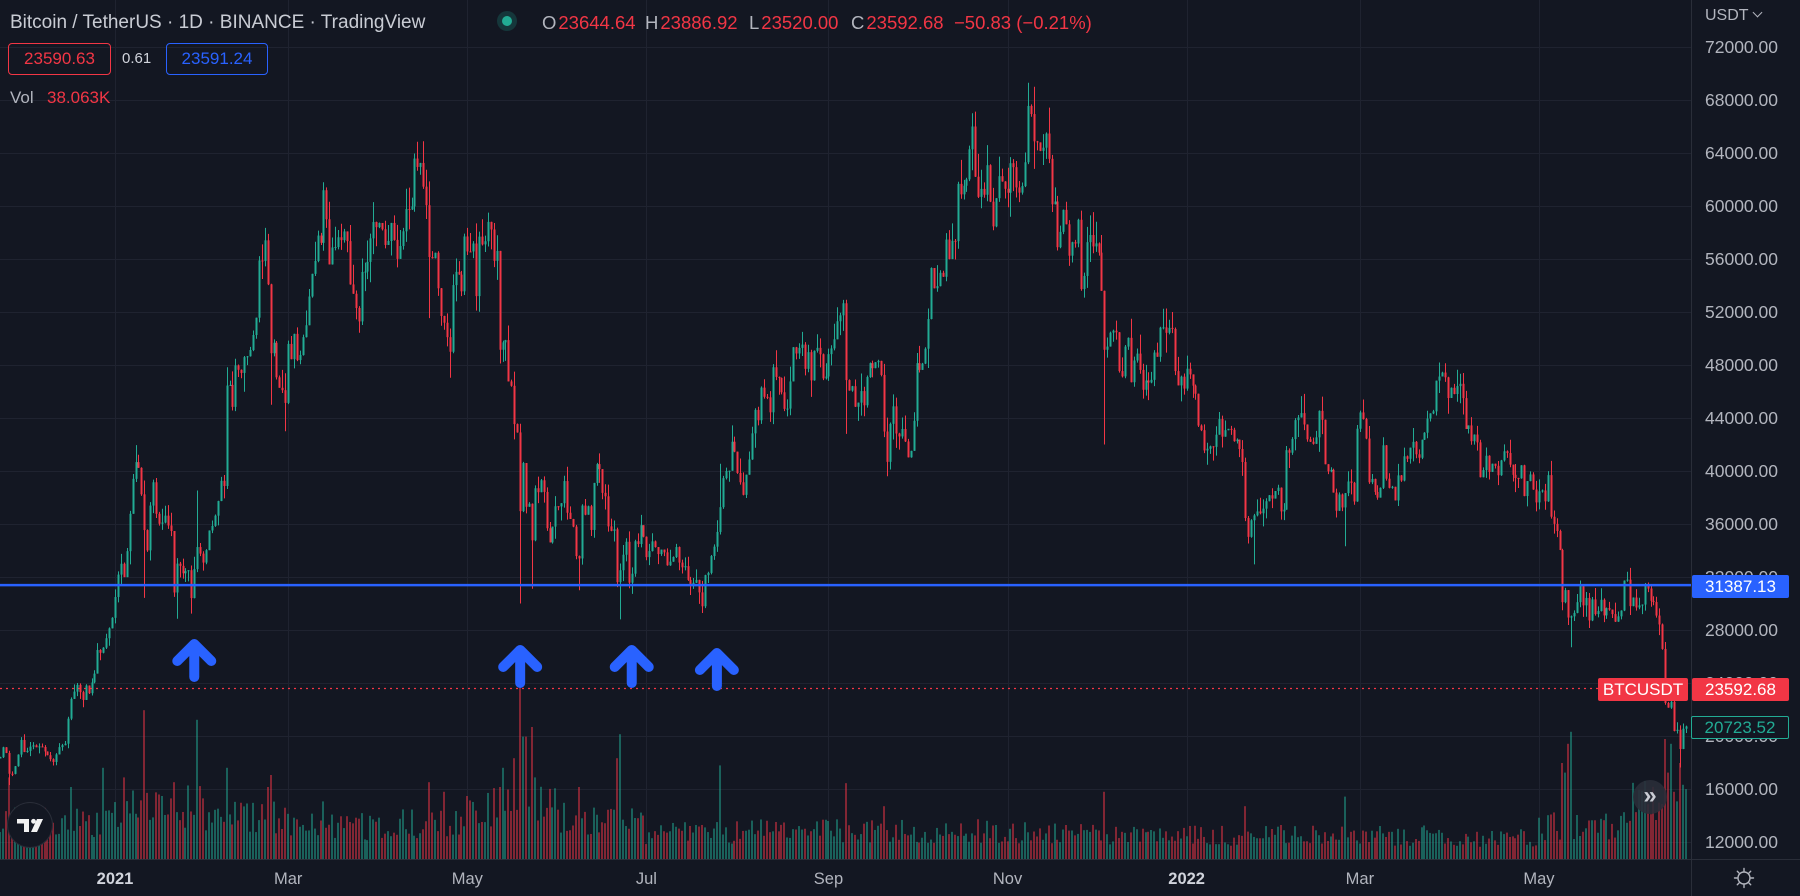  What do you see at coordinates (845, 877) in the screenshot?
I see `time-axis: 2021 Mar May Jul Sep Nov 2022 Mar May` at bounding box center [845, 877].